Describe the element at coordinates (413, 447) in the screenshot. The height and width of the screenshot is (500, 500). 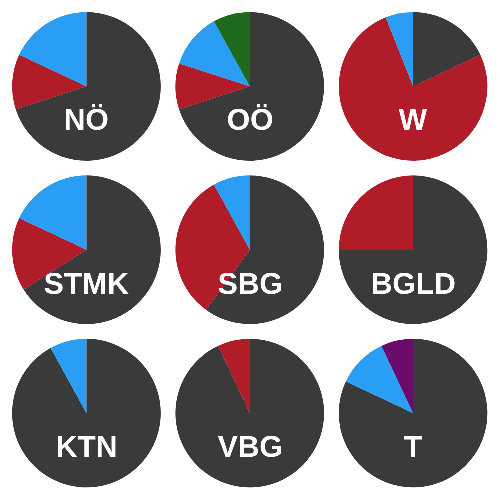
I see `text: T` at that location.